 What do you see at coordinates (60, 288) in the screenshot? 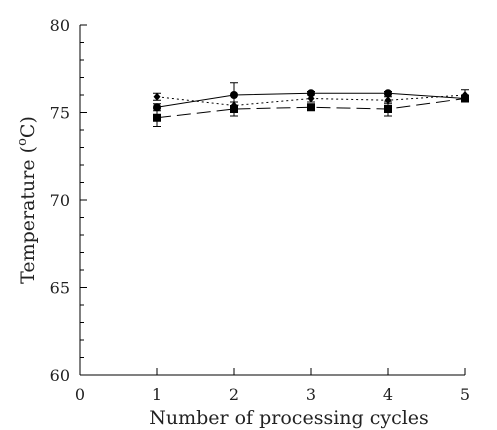
I see `y-tick-label: 65` at bounding box center [60, 288].